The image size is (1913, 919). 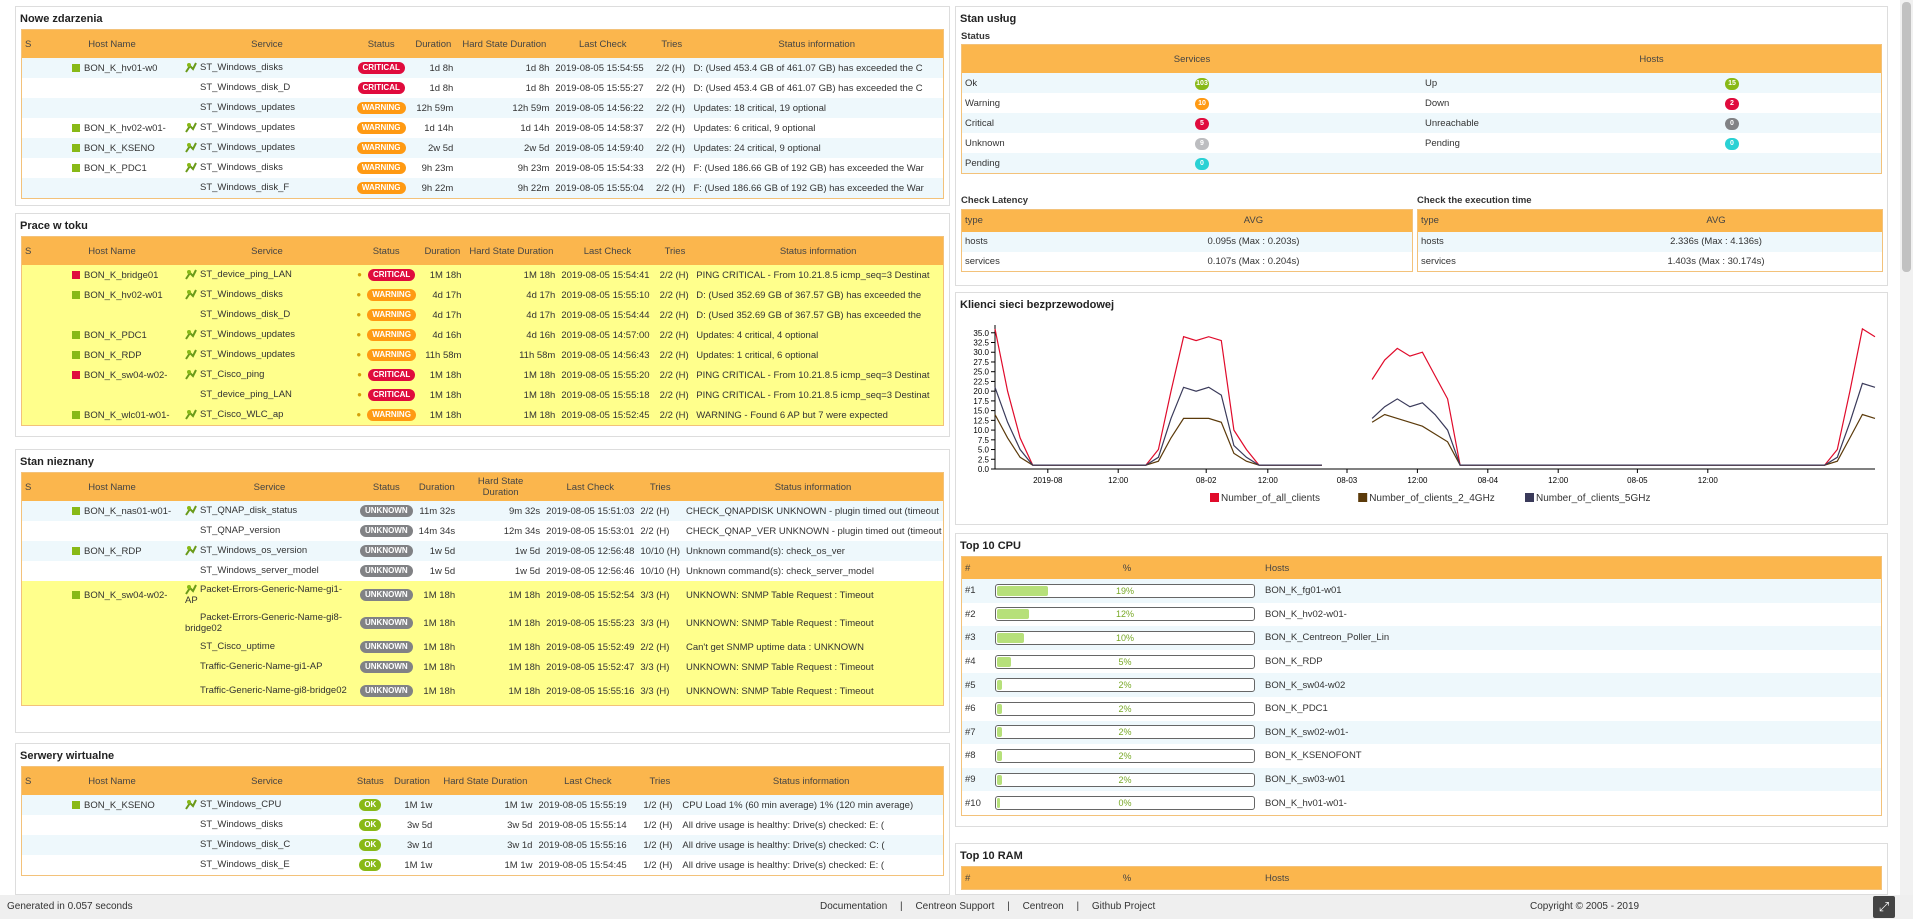 What do you see at coordinates (1327, 638) in the screenshot?
I see `host-cell: BON_K_Centreon_Poller_Lin` at bounding box center [1327, 638].